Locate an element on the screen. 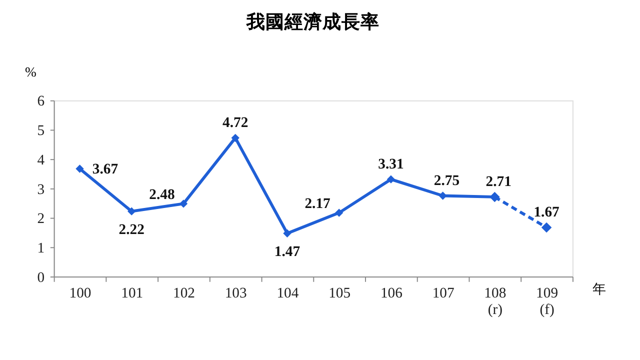  y-tick-label: 5 is located at coordinates (41, 131).